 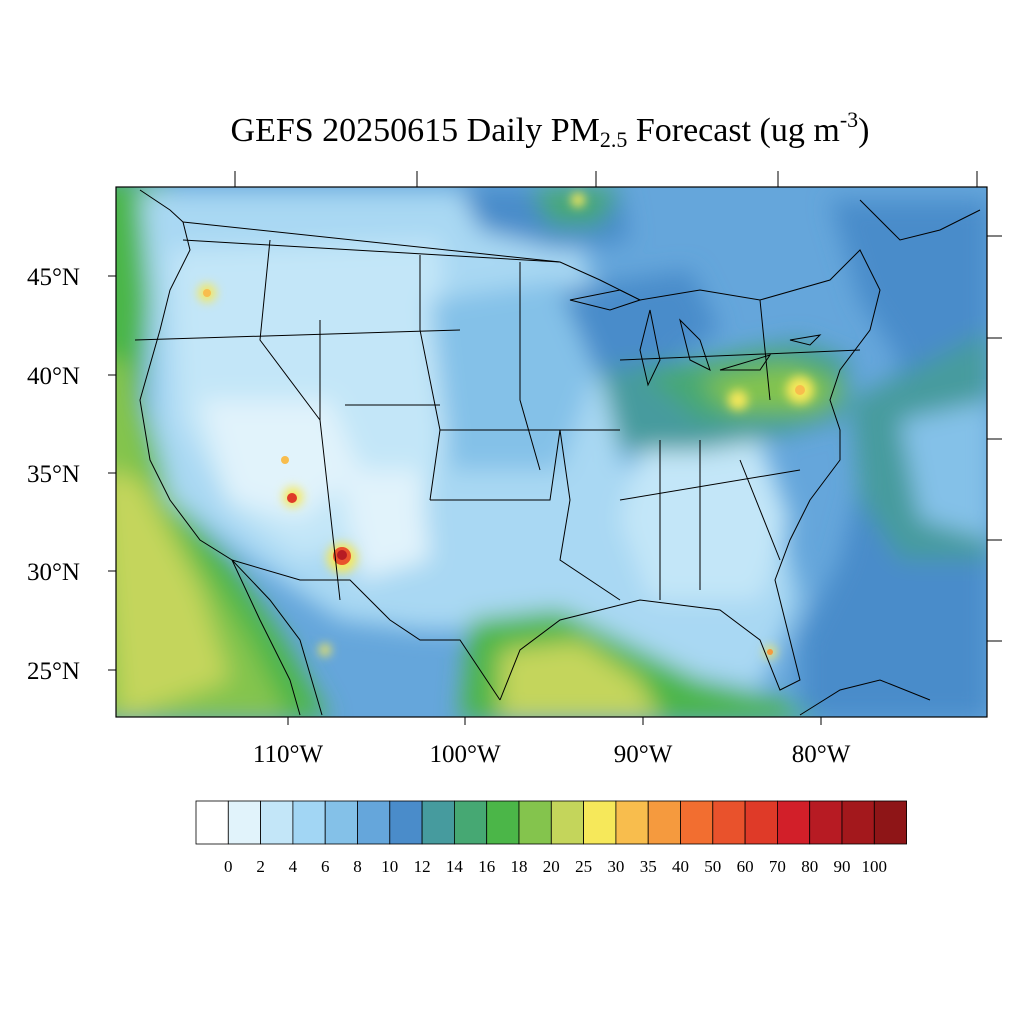 I want to click on colorbar-tick-label: 4, so click(x=293, y=866).